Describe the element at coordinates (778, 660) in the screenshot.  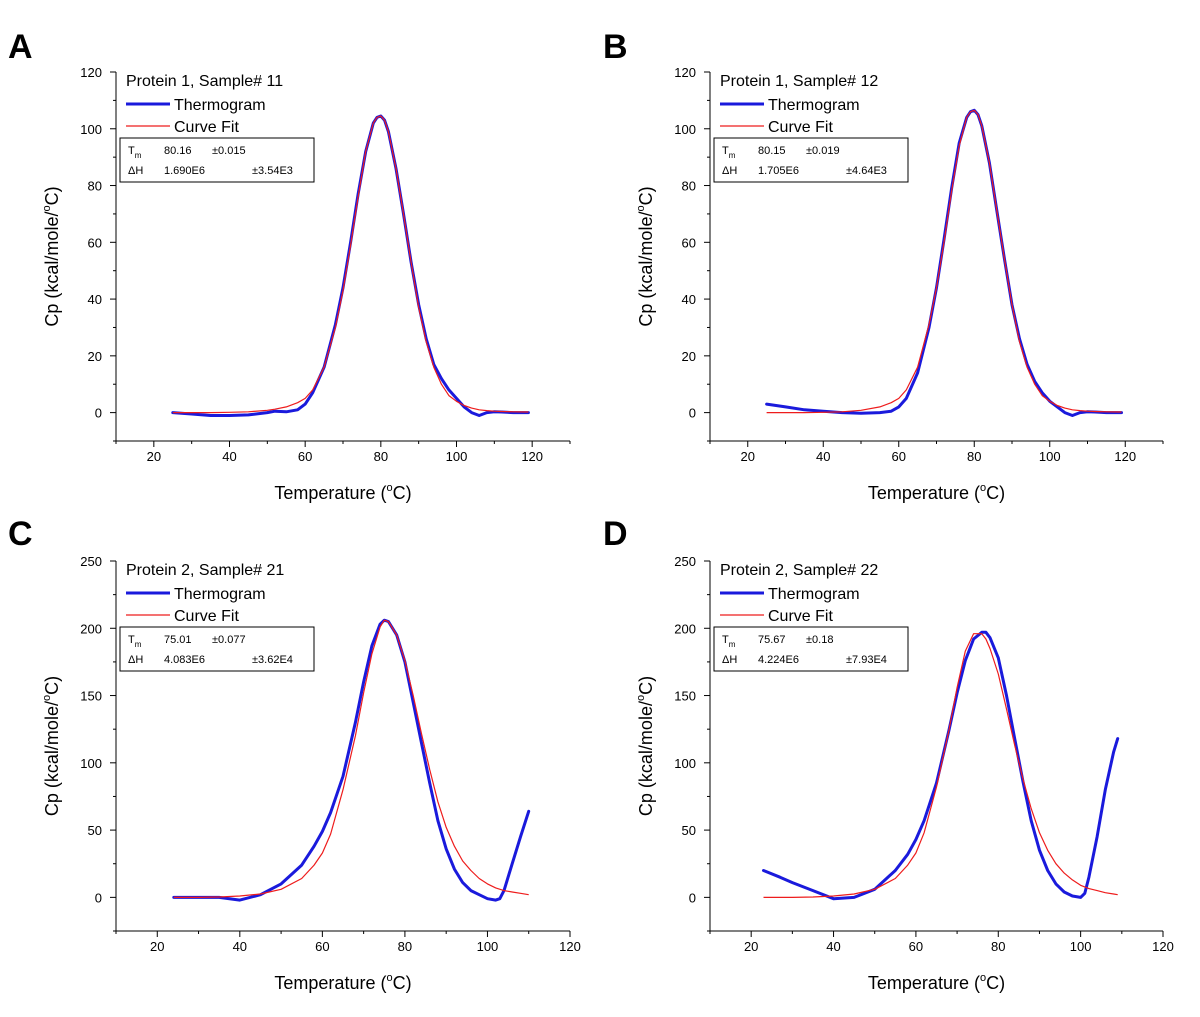
I see `dh-value: 4.224E6` at that location.